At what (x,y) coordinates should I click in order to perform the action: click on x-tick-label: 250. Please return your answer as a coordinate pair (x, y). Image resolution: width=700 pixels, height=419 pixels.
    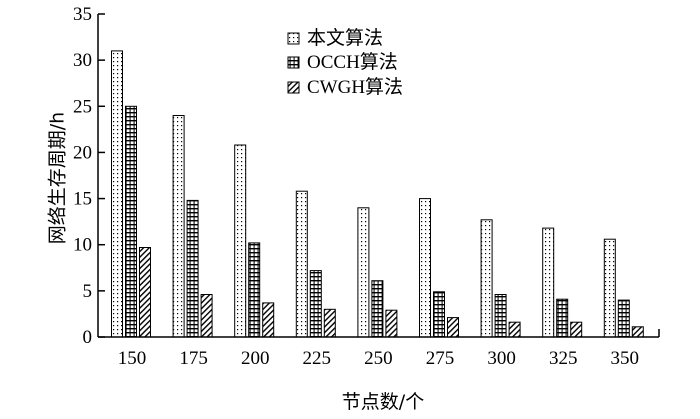
    Looking at the image, I should click on (378, 358).